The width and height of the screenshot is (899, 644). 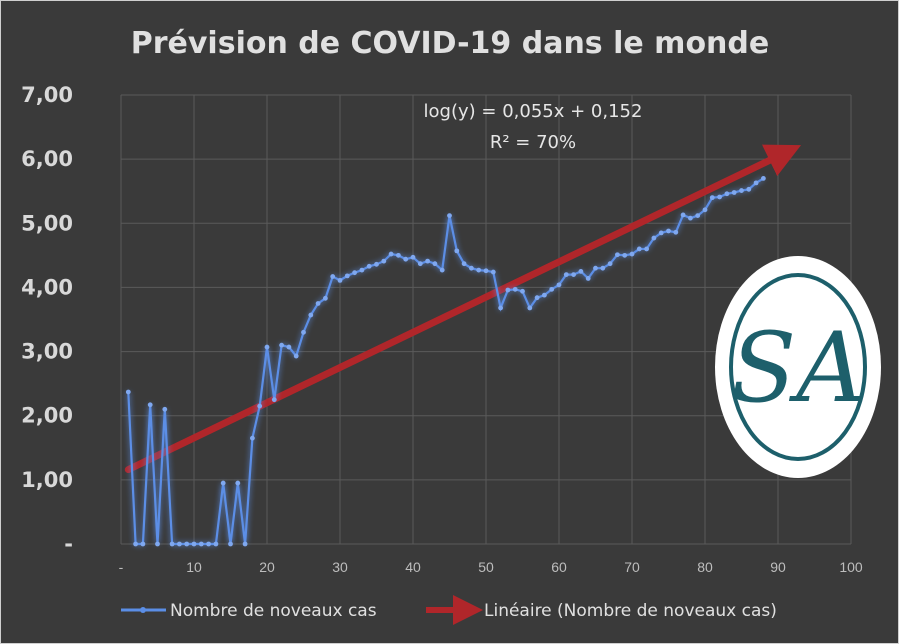 I want to click on legend-trendline-label: Linéaire (Nombre de noveaux cas), so click(x=630, y=611).